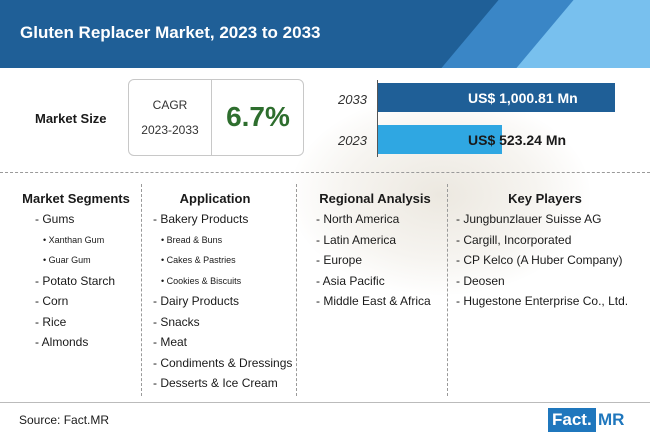  I want to click on cagr-label: CAGR, so click(170, 105).